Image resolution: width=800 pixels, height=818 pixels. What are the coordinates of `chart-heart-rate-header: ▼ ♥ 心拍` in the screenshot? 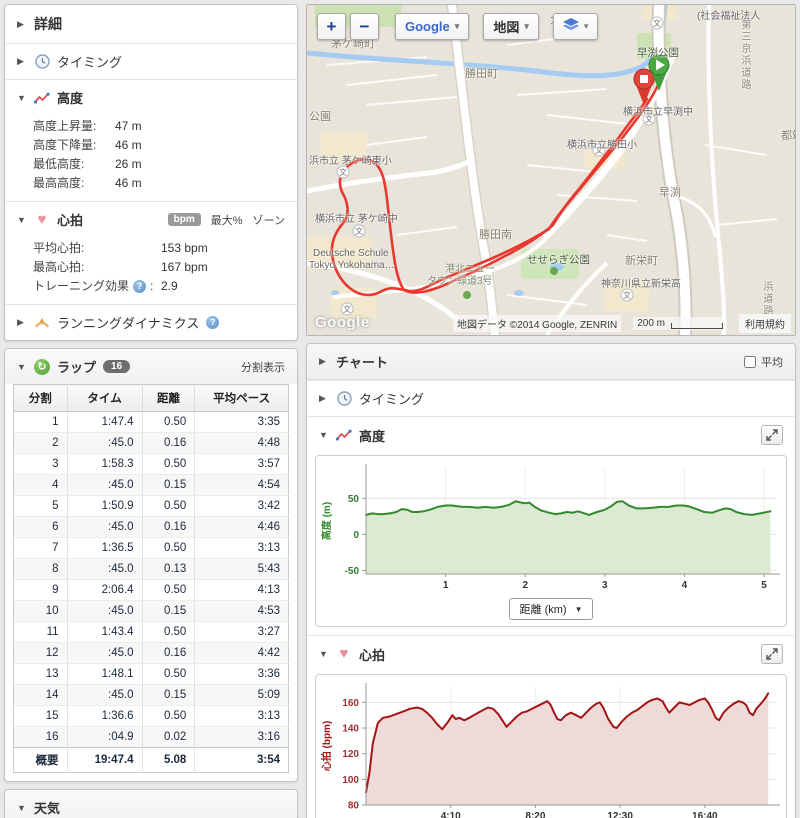 It's located at (551, 653).